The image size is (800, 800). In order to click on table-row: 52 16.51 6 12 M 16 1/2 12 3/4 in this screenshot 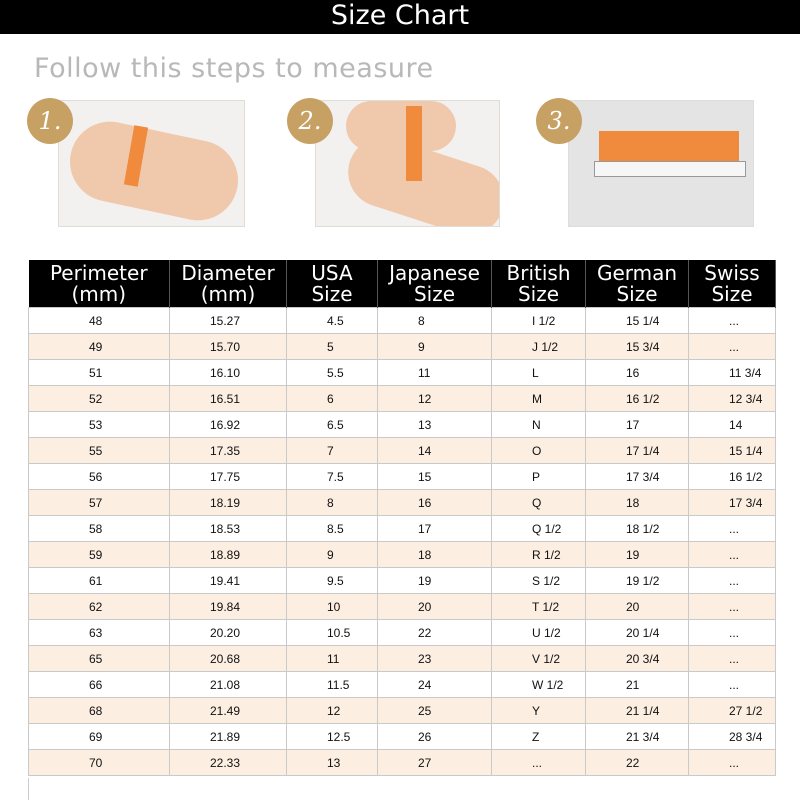, I will do `click(402, 398)`.